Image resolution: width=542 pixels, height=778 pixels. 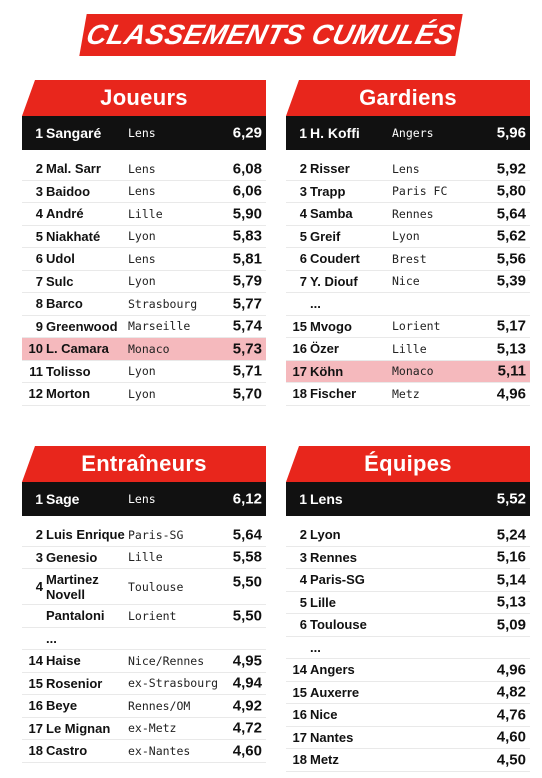 What do you see at coordinates (303, 259) in the screenshot?
I see `row-rank: 6` at bounding box center [303, 259].